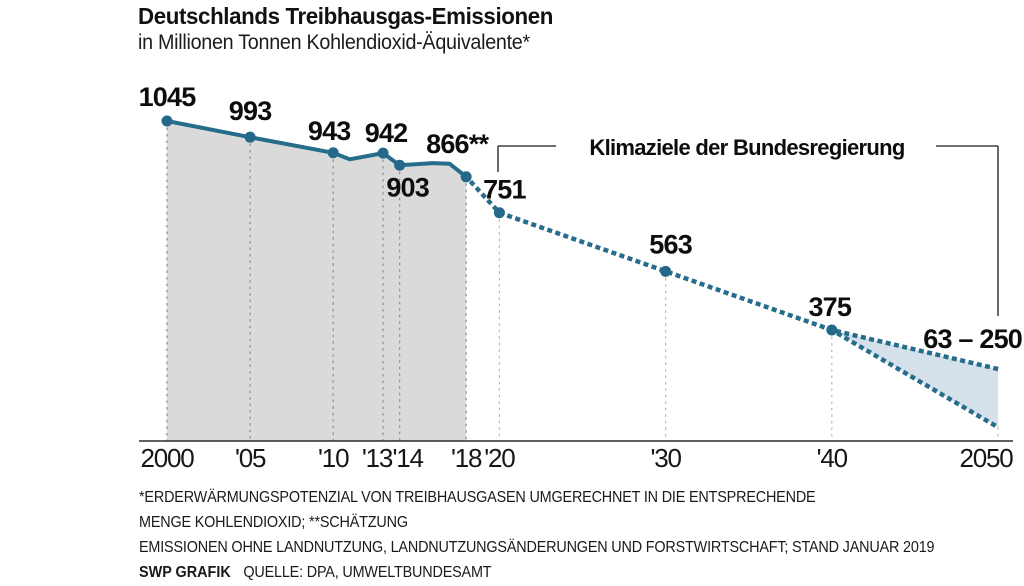 This screenshot has height=586, width=1024. I want to click on data-point-dot-2014, so click(400, 165).